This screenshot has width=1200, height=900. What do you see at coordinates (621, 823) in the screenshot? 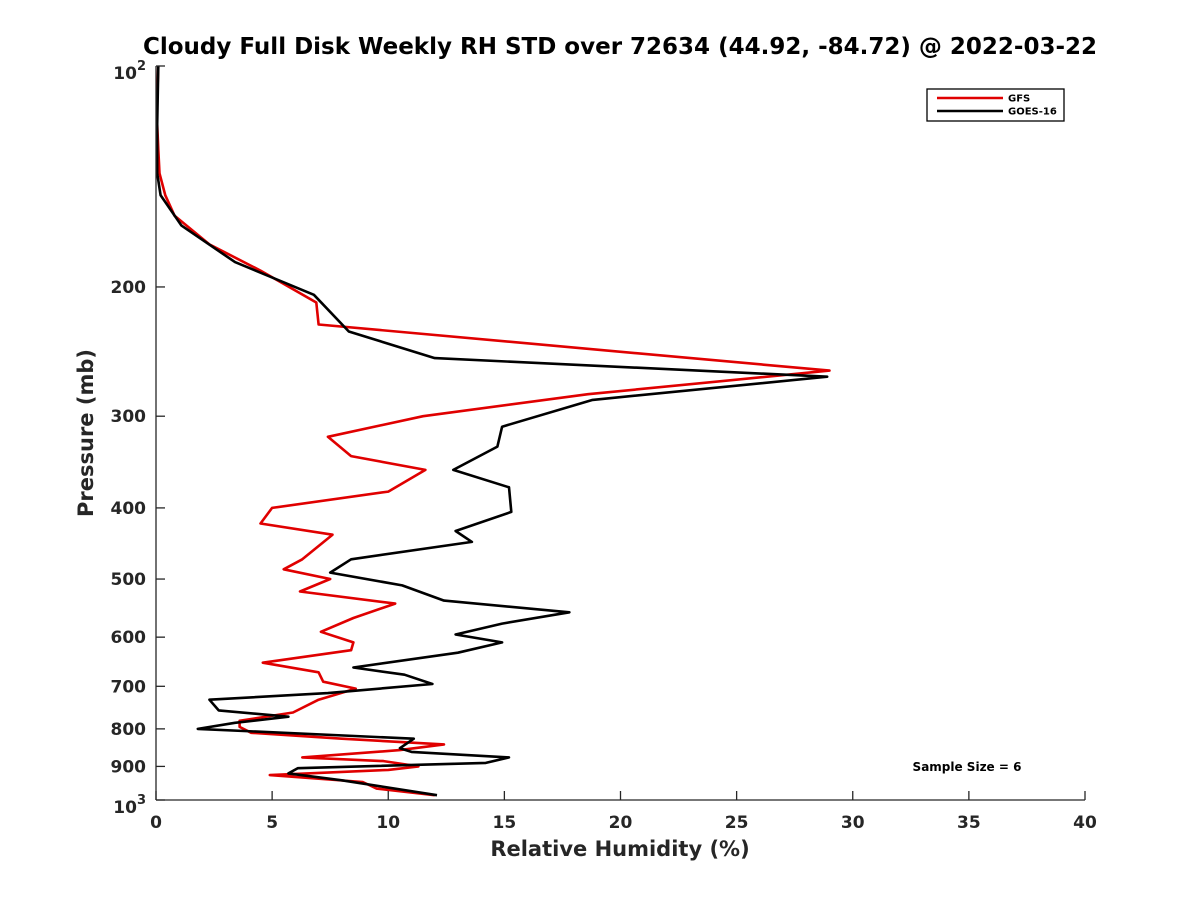
I see `x-tick-label: 20` at bounding box center [621, 823].